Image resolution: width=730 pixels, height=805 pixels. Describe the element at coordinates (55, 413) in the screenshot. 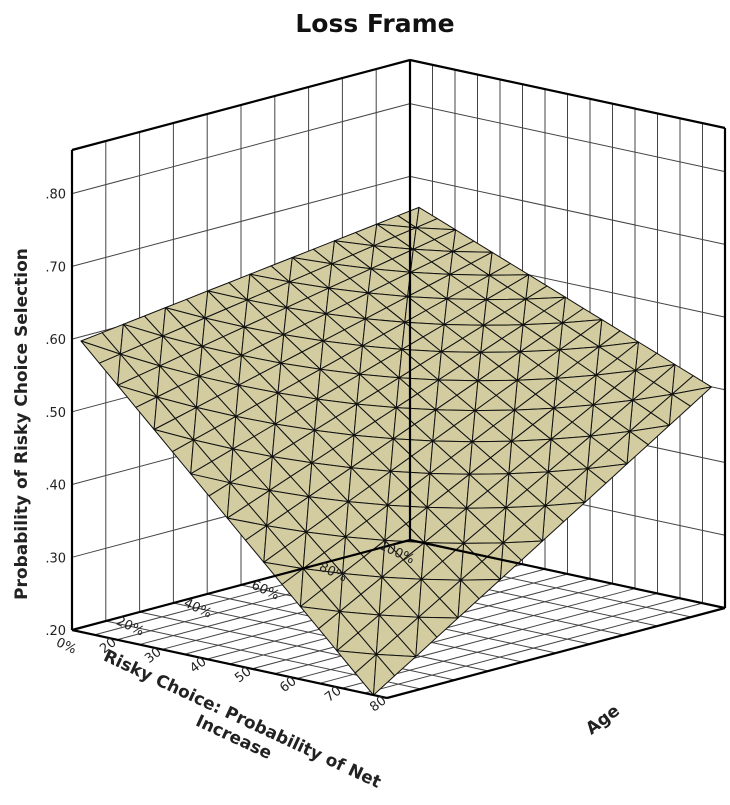

I see `z-tick-label: .50` at that location.